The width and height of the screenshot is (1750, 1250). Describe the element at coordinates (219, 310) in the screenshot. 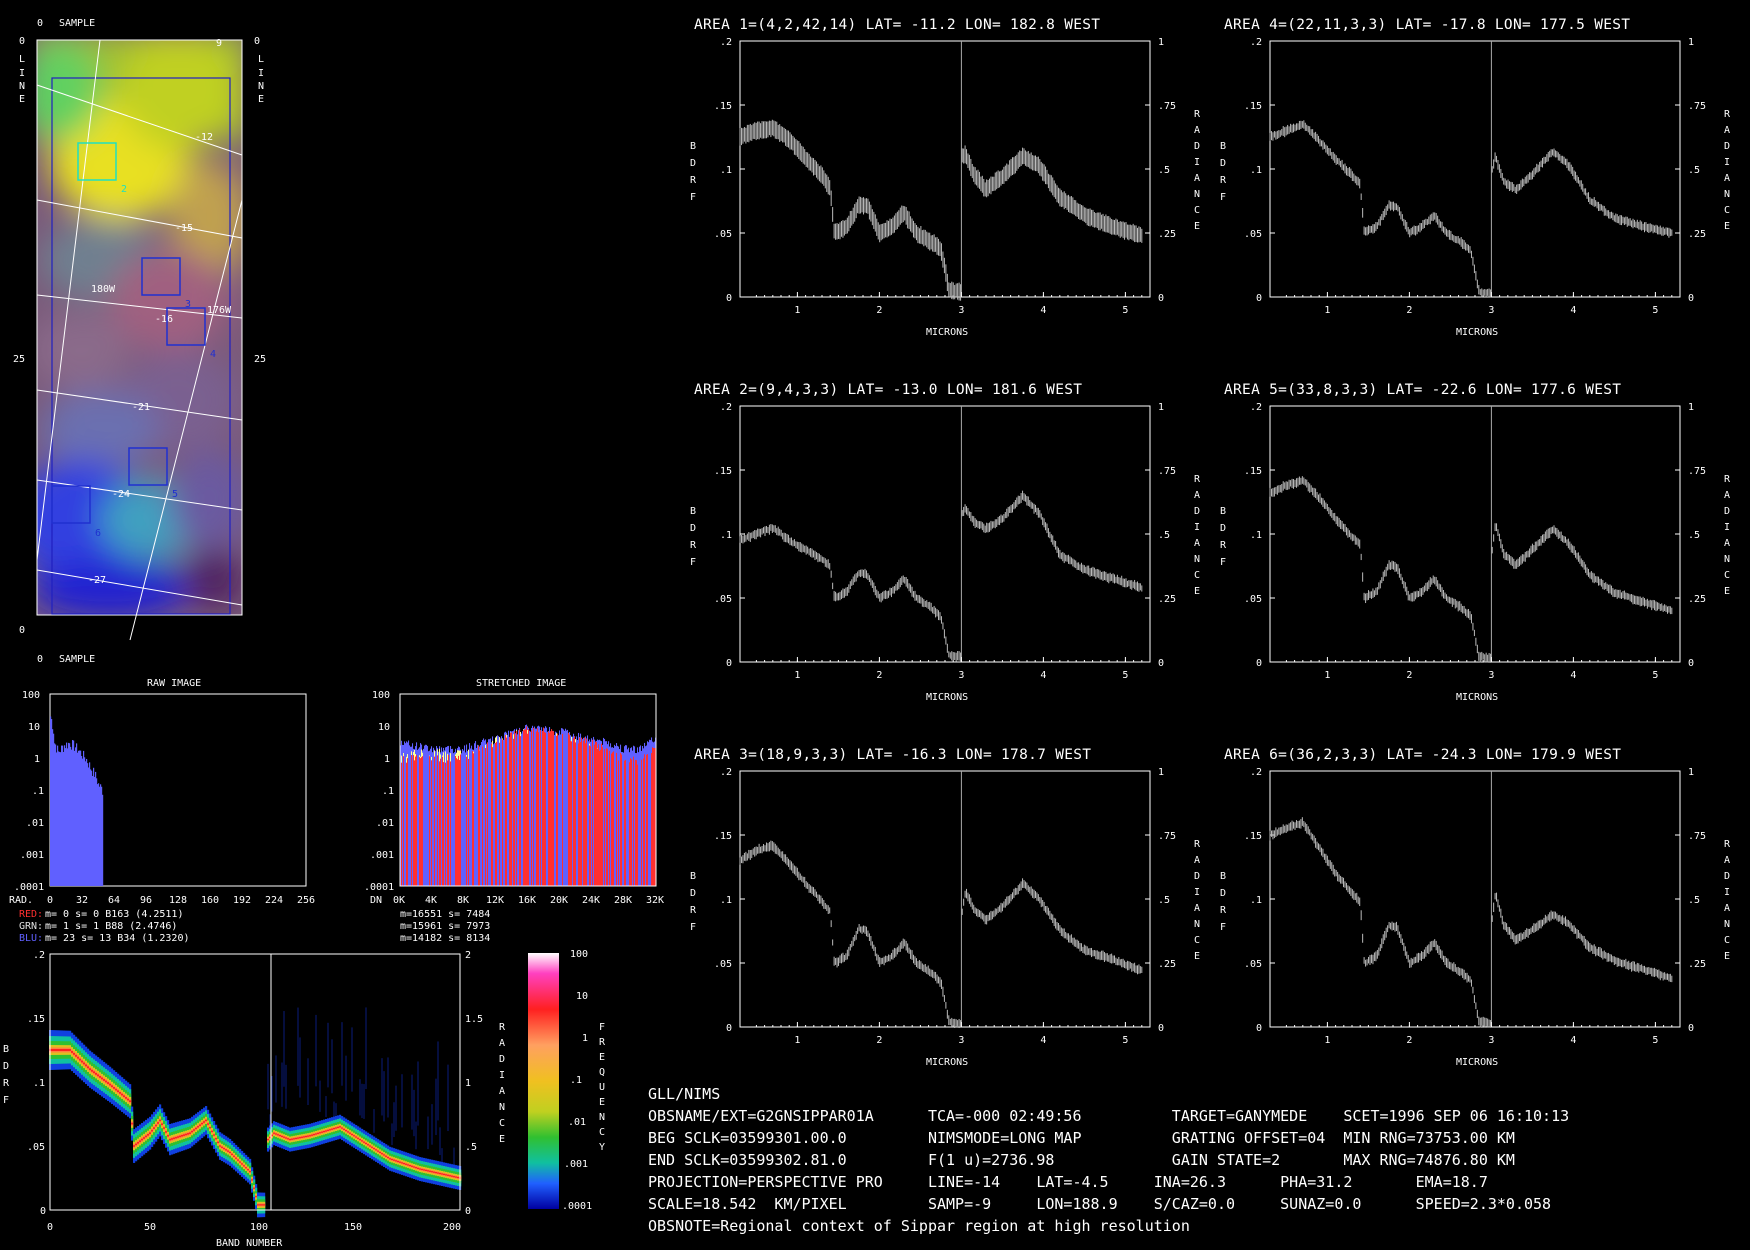

I see `lon-label: 176W` at that location.